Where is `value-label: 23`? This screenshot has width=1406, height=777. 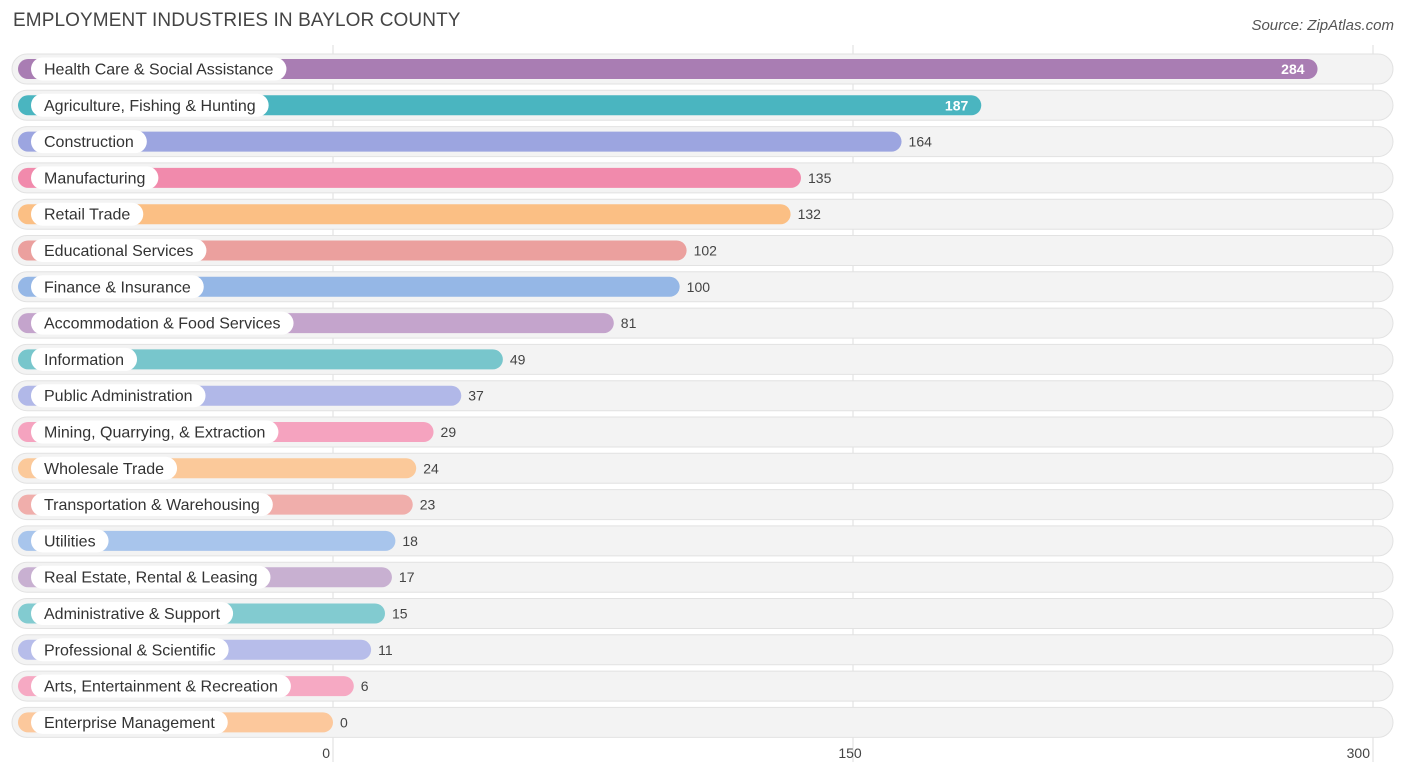 value-label: 23 is located at coordinates (428, 505).